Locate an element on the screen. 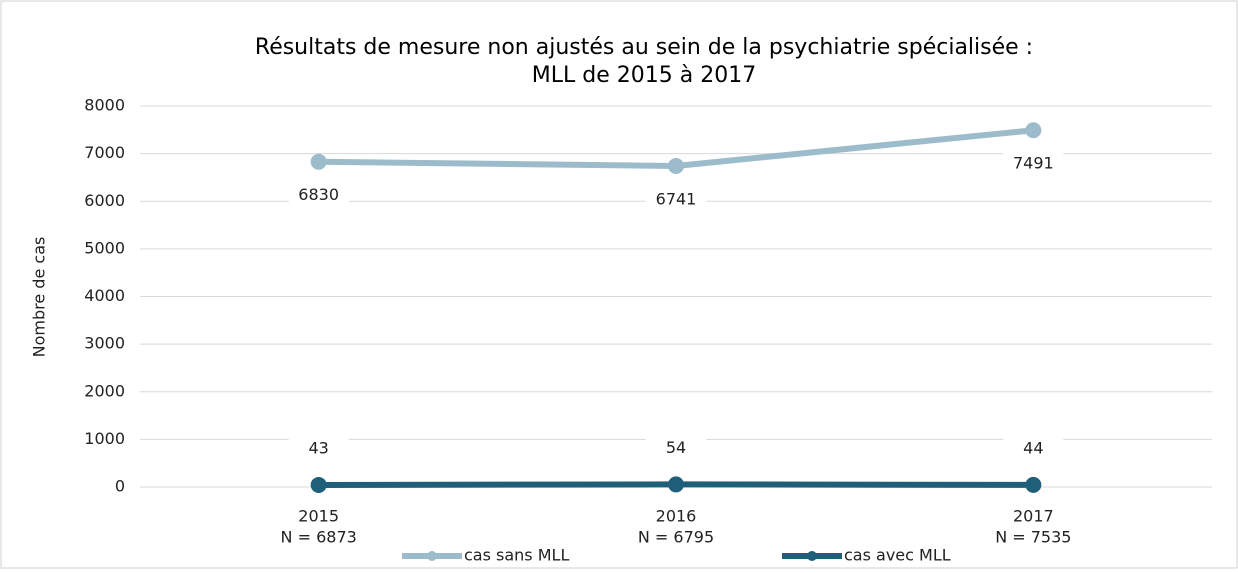 This screenshot has width=1238, height=573. data-label: 44 is located at coordinates (1033, 447).